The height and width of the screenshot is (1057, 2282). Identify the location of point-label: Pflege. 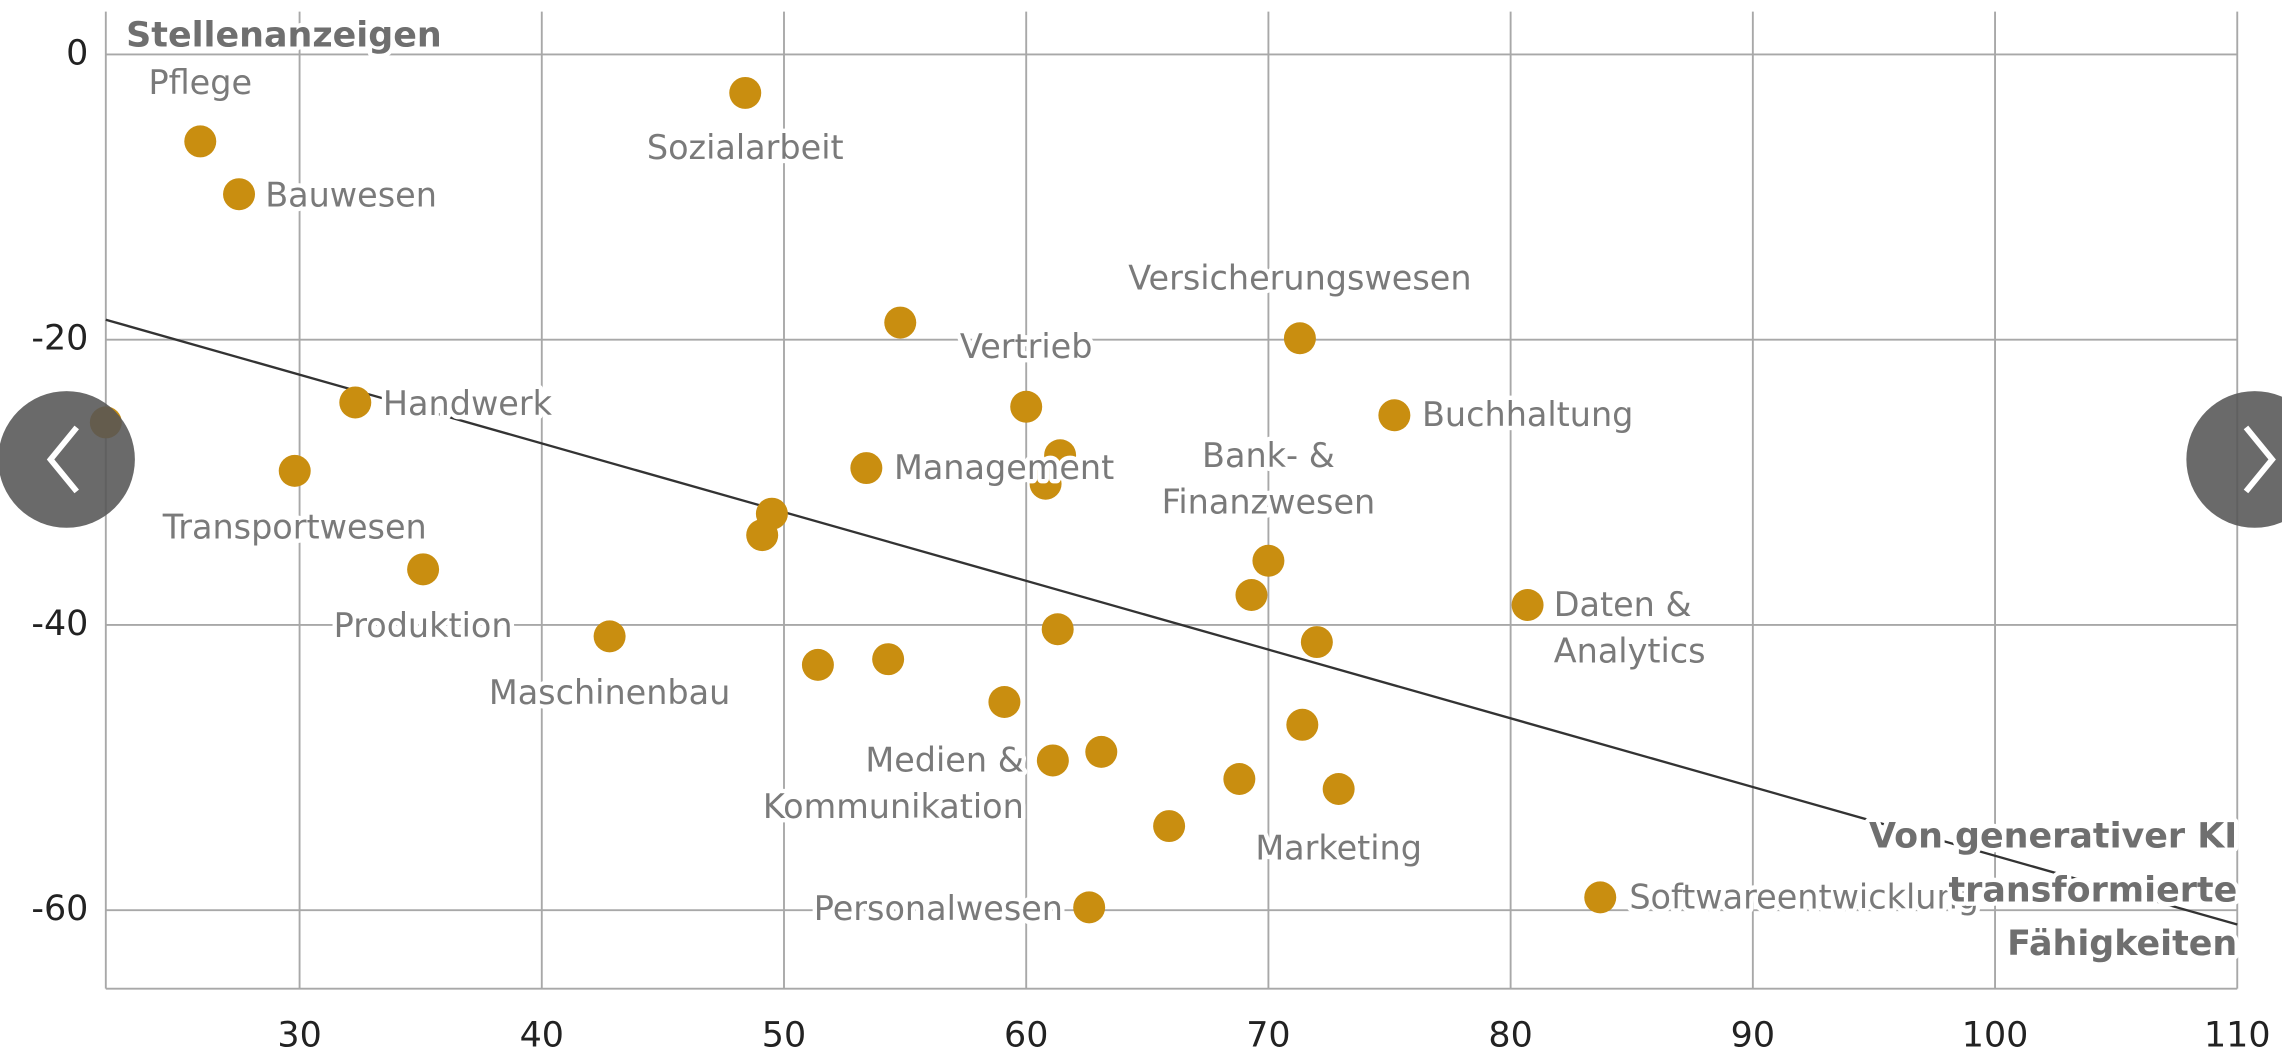
(200, 82).